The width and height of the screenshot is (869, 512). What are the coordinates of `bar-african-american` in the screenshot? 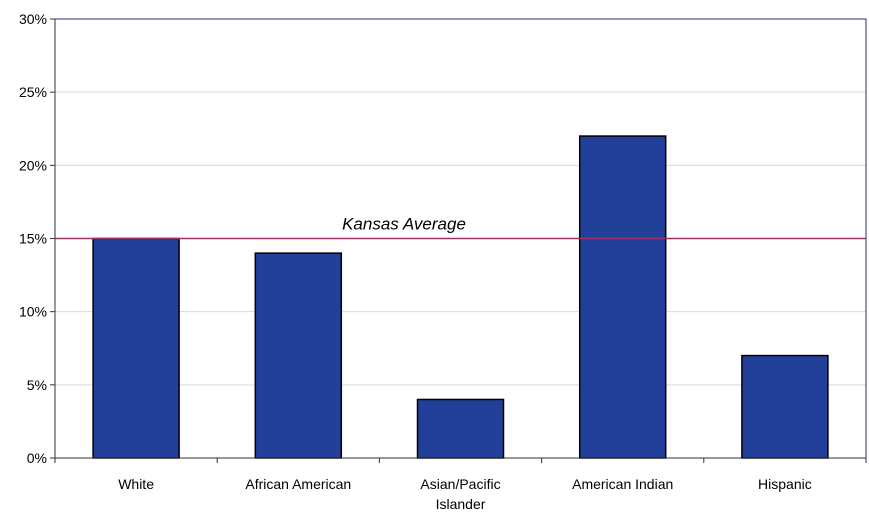 It's located at (298, 355).